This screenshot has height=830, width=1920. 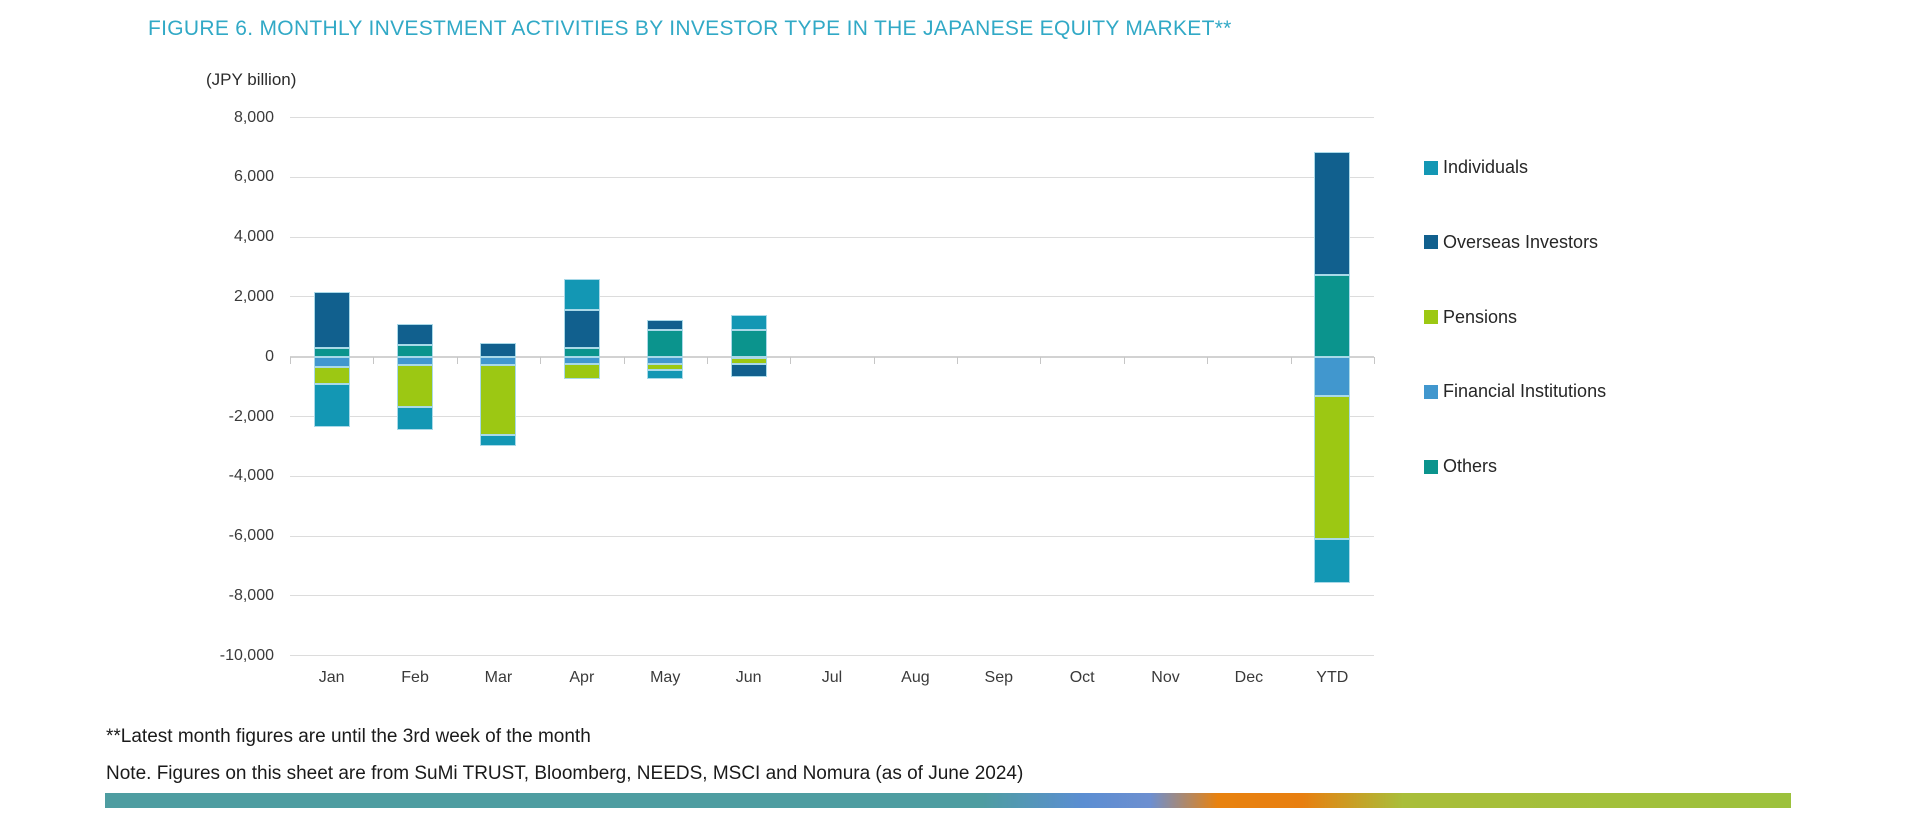 I want to click on y-axis-label: -4,000, so click(x=251, y=476).